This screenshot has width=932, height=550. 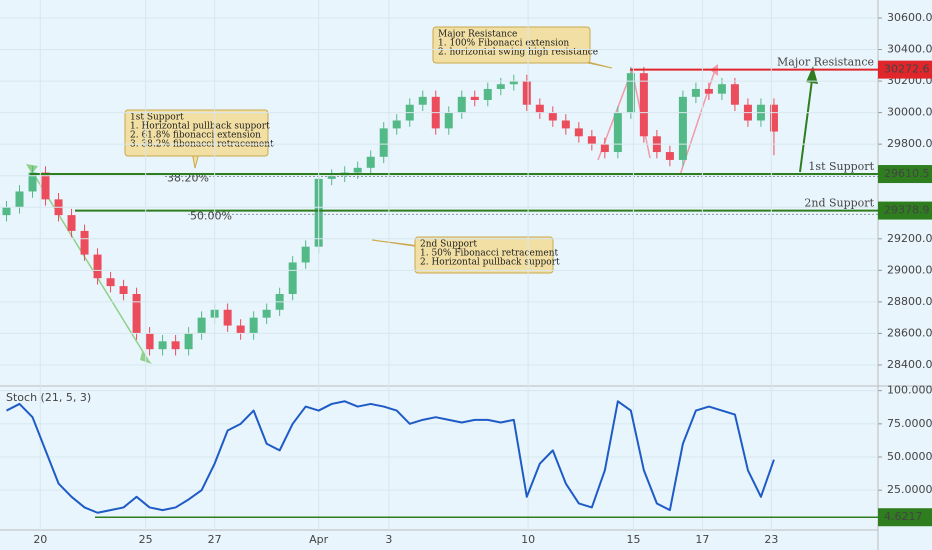 I want to click on y-tick-label: 100.0000, so click(x=909, y=390).